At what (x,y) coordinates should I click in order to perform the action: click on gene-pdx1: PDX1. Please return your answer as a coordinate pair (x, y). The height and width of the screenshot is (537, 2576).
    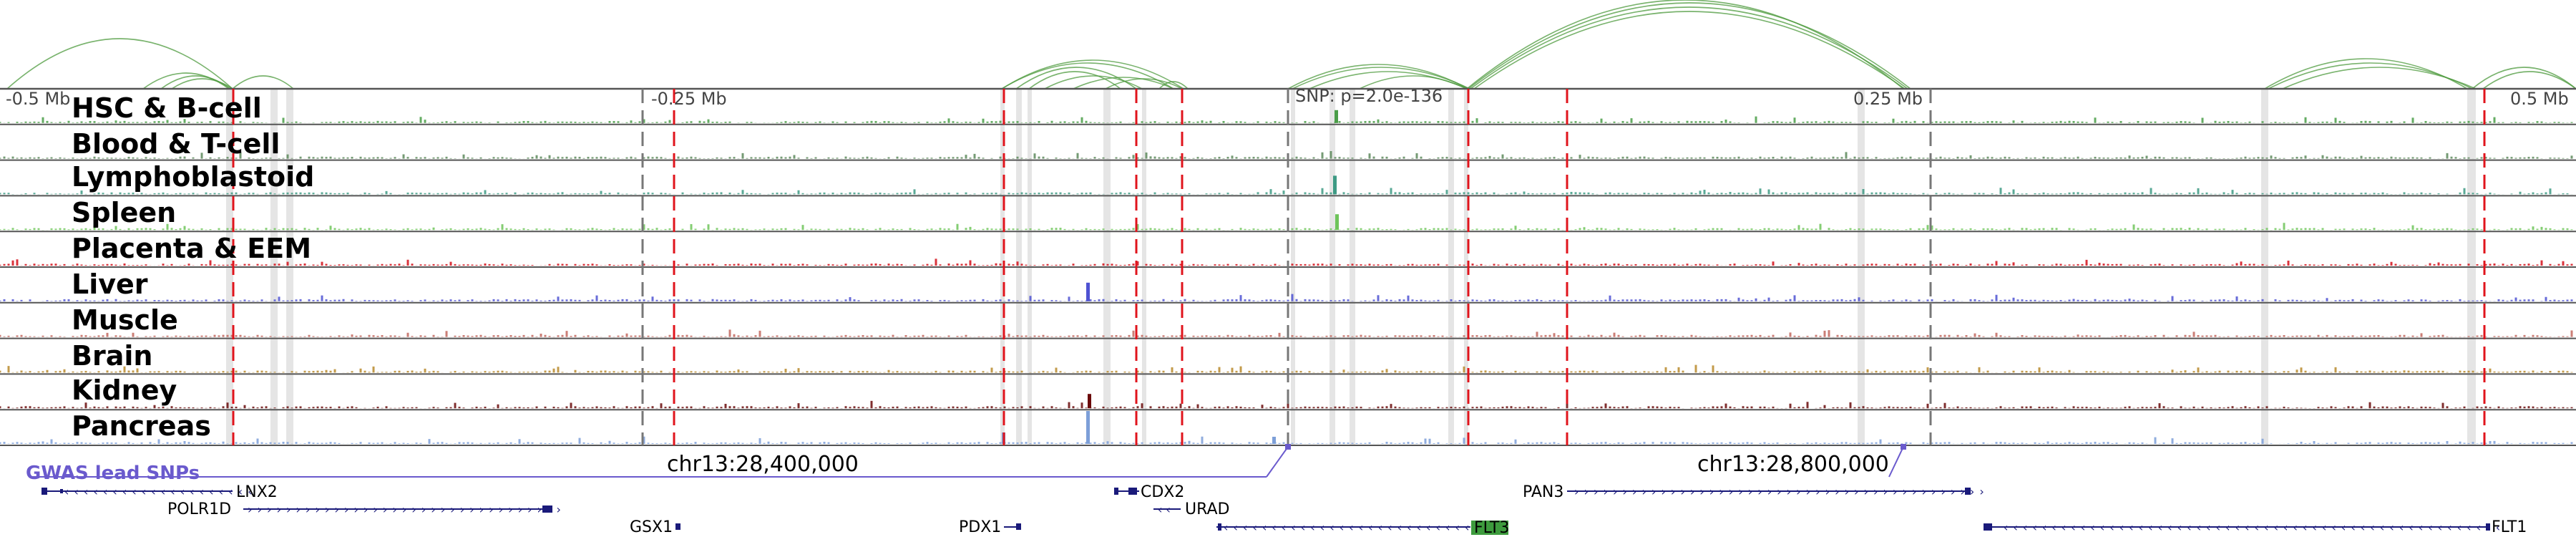
    Looking at the image, I should click on (990, 527).